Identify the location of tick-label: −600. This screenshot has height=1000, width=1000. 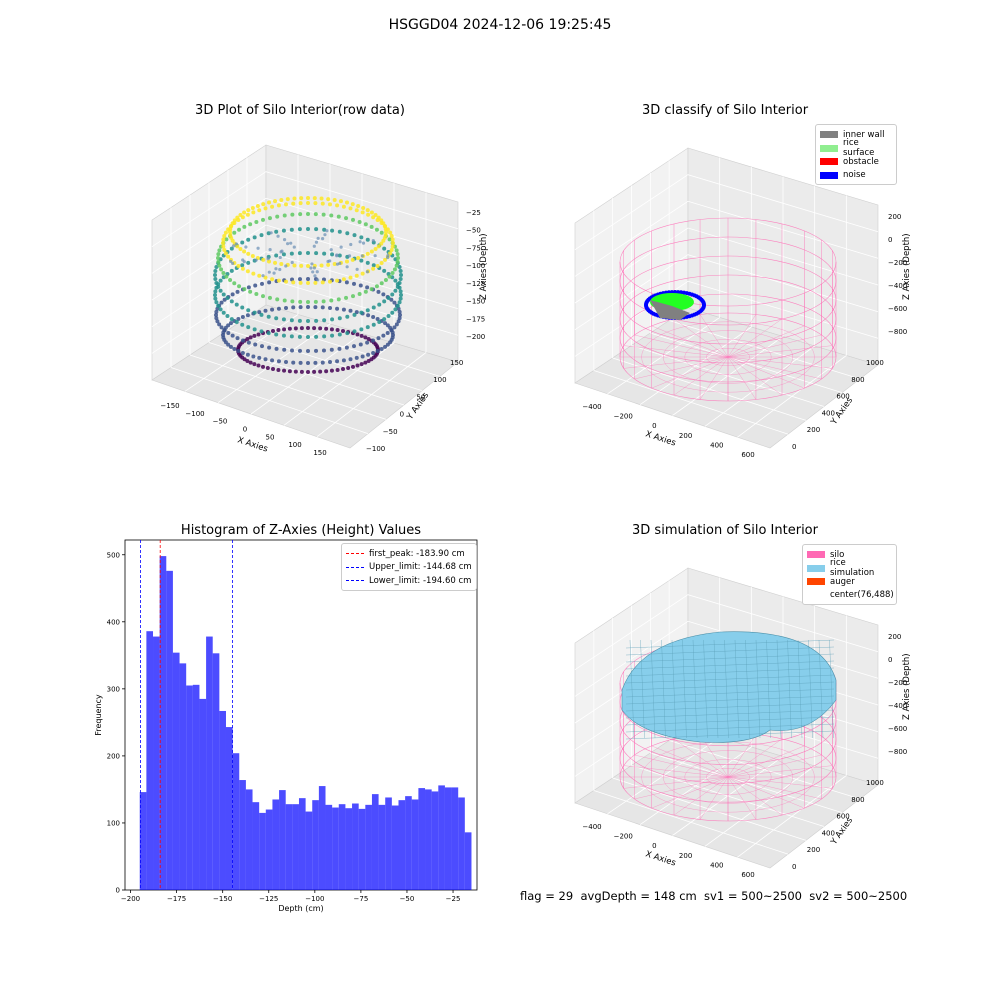
(897, 309).